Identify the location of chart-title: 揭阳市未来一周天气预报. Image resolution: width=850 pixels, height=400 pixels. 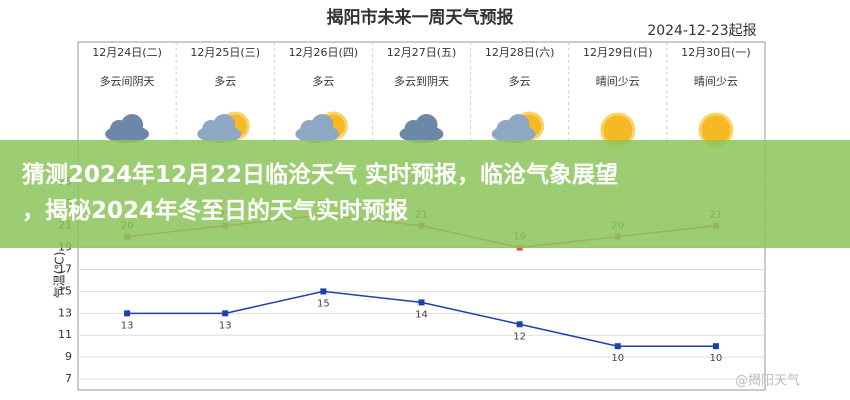
(420, 17).